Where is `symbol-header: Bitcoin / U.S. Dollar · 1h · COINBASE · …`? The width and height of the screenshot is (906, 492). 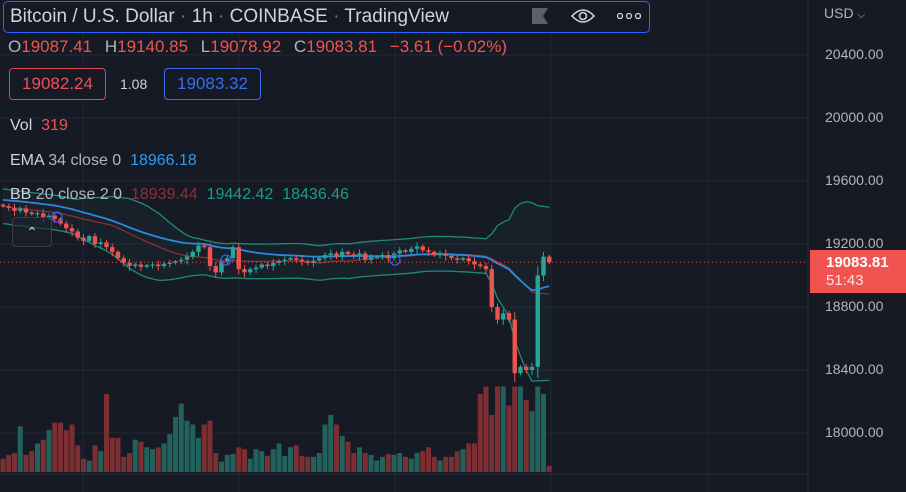 symbol-header: Bitcoin / U.S. Dollar · 1h · COINBASE · … is located at coordinates (326, 17).